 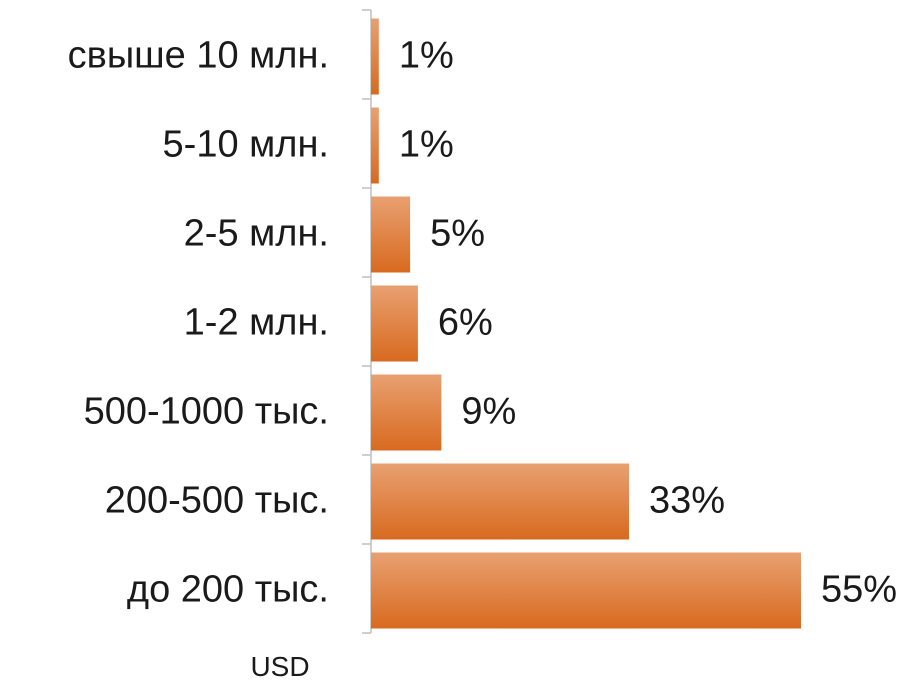 What do you see at coordinates (465, 323) in the screenshot?
I see `value-label: 6%` at bounding box center [465, 323].